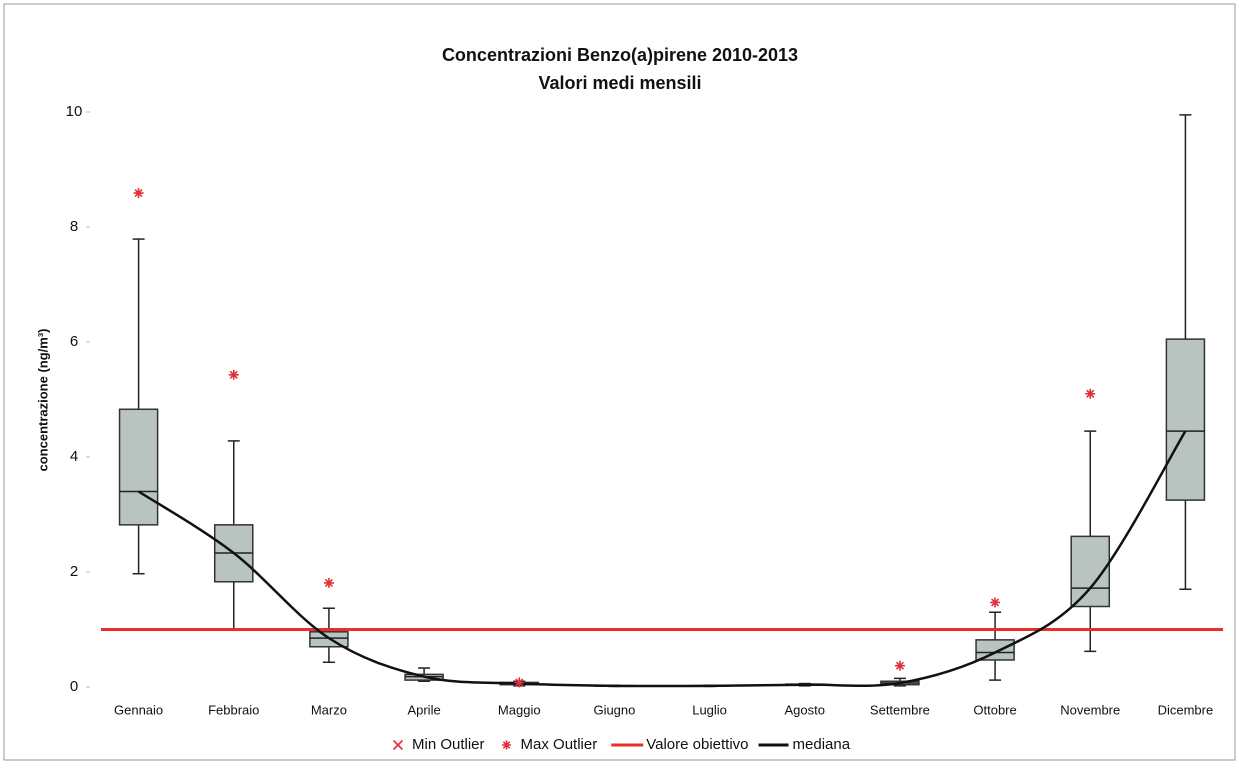 The width and height of the screenshot is (1239, 769). What do you see at coordinates (1186, 709) in the screenshot?
I see `x-tick-label: Dicembre` at bounding box center [1186, 709].